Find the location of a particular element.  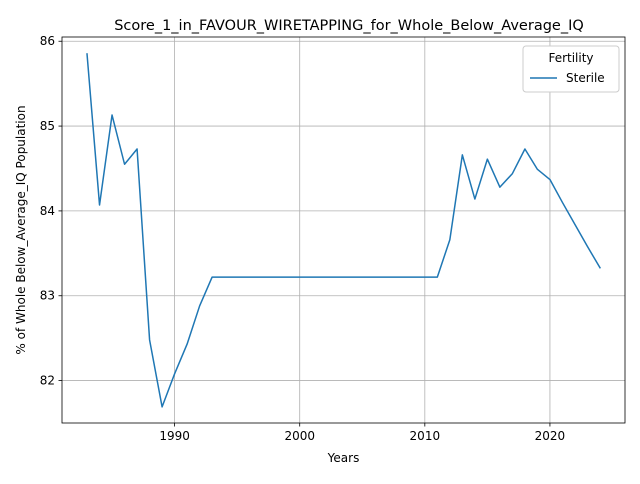

y-axis-label: % of Whole Below_Average_IQ Population is located at coordinates (21, 229).